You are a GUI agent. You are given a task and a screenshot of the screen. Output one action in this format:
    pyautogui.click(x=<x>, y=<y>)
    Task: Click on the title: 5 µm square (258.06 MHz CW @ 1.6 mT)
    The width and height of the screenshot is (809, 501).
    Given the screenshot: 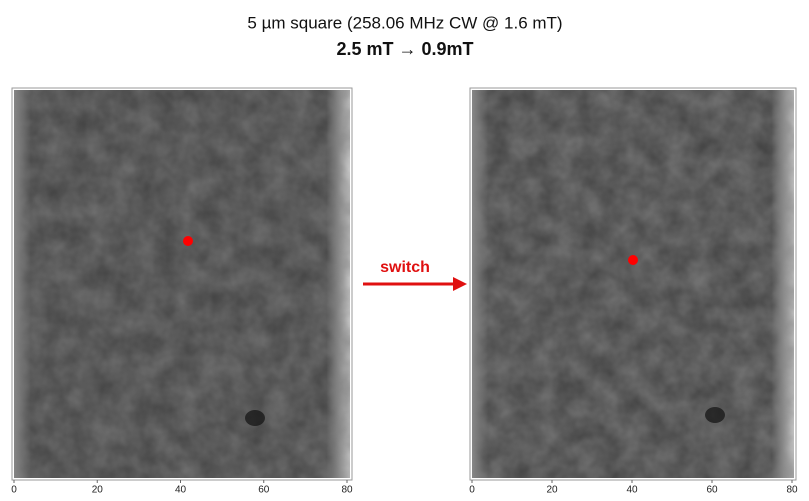 What is the action you would take?
    pyautogui.click(x=404, y=22)
    